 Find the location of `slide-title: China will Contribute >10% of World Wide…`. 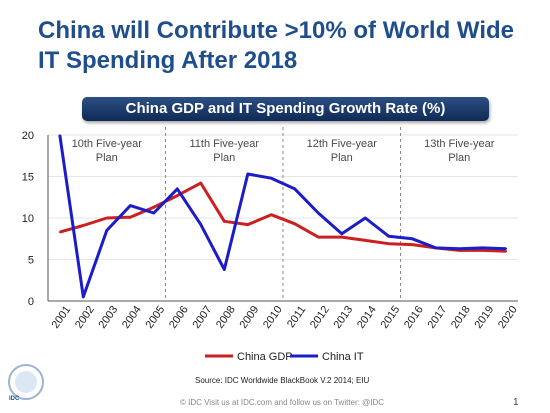

slide-title: China will Contribute >10% of World Wide… is located at coordinates (288, 46).